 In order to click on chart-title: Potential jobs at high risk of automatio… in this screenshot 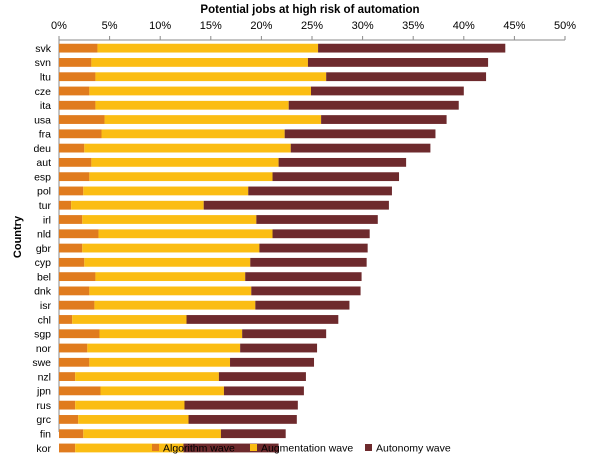, I will do `click(309, 10)`.